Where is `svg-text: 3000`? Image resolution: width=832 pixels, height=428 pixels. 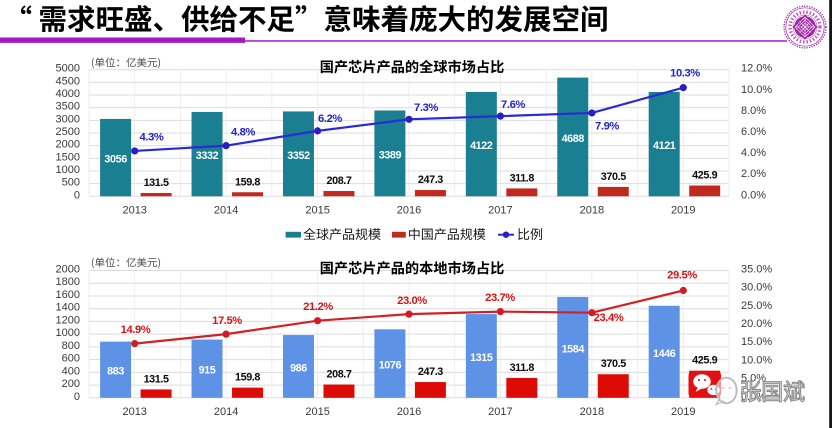
svg-text: 3000 is located at coordinates (68, 119).